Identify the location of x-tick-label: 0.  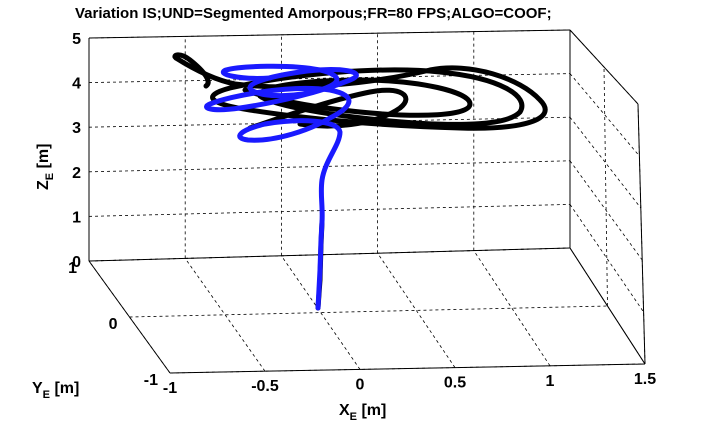
(360, 384).